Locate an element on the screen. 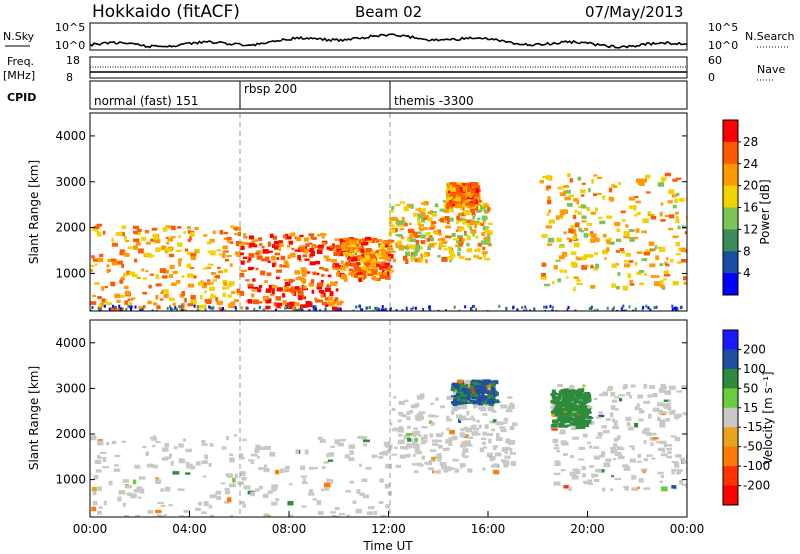  x-tick-label: 16:00 is located at coordinates (488, 529).